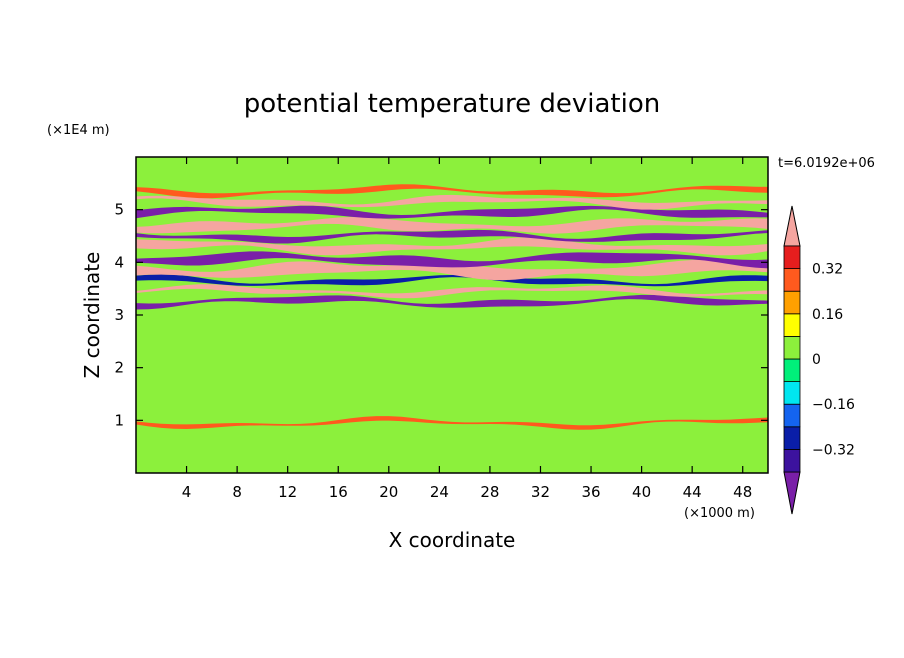 The image size is (904, 658). I want to click on y-tick-label: 3, so click(119, 315).